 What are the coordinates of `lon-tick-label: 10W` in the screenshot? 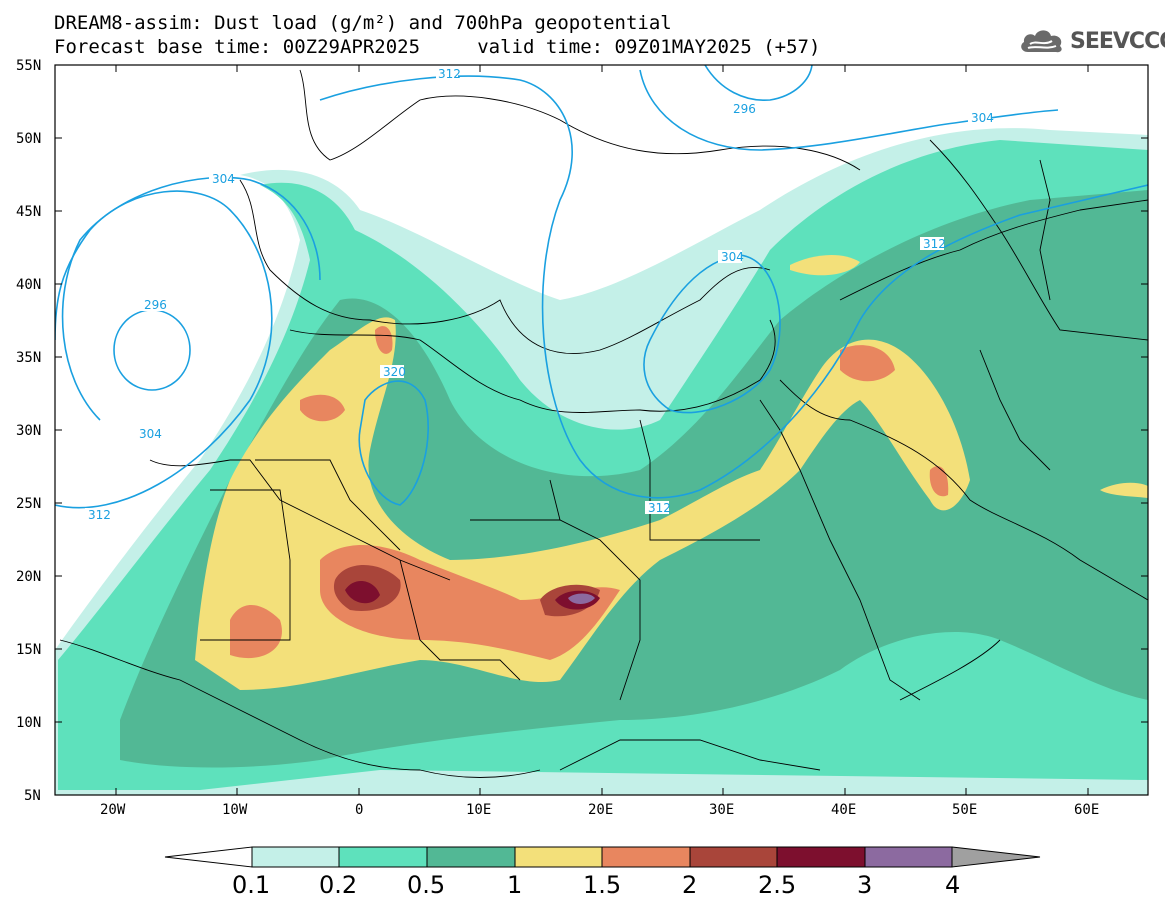 It's located at (235, 810).